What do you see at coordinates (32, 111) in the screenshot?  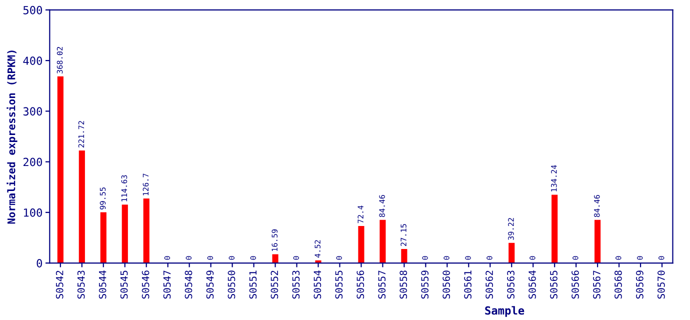 I see `y-tick-label: 300` at bounding box center [32, 111].